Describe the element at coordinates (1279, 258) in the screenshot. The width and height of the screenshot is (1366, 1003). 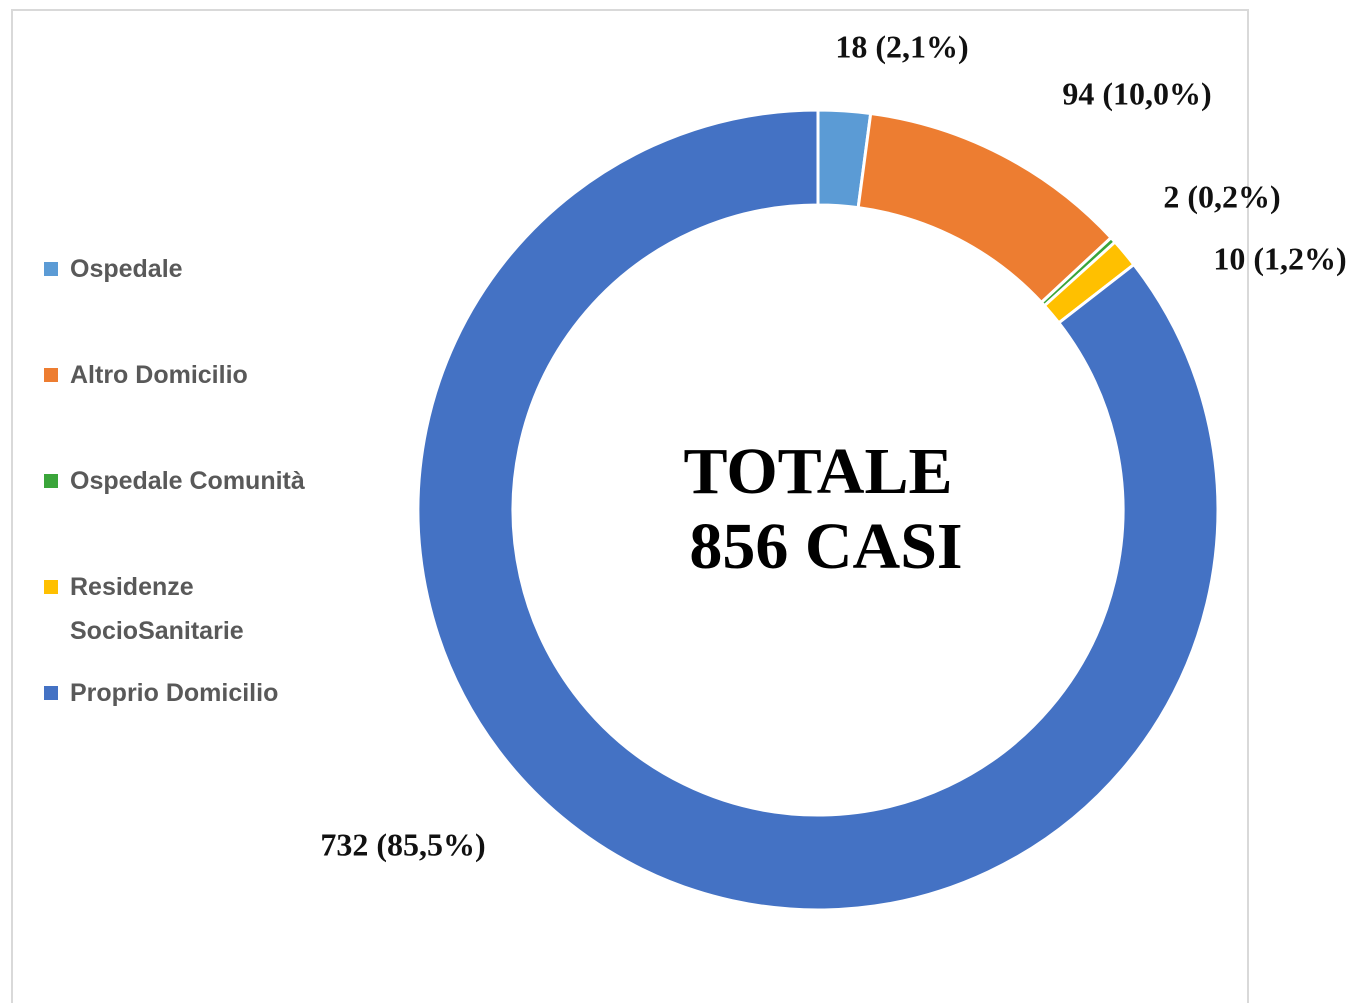
I see `data-label: 10 (1,2%)` at that location.